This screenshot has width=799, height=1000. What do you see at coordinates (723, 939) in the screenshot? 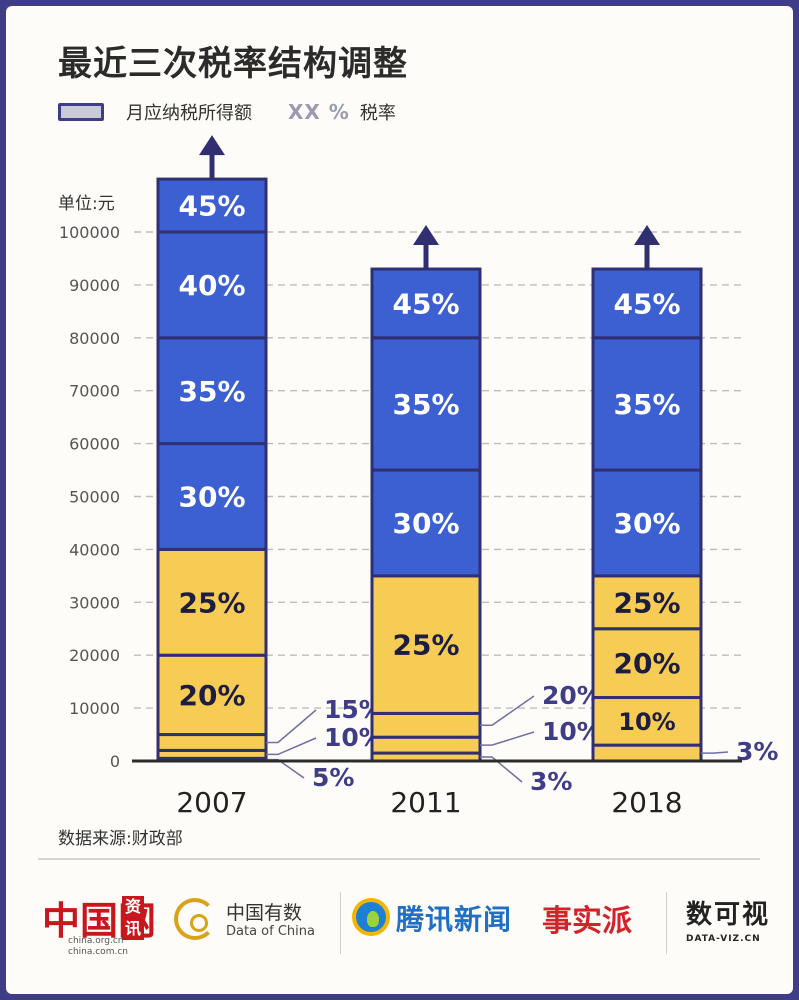
I see `data-viz-url: DATA-VIZ.CN` at bounding box center [723, 939].